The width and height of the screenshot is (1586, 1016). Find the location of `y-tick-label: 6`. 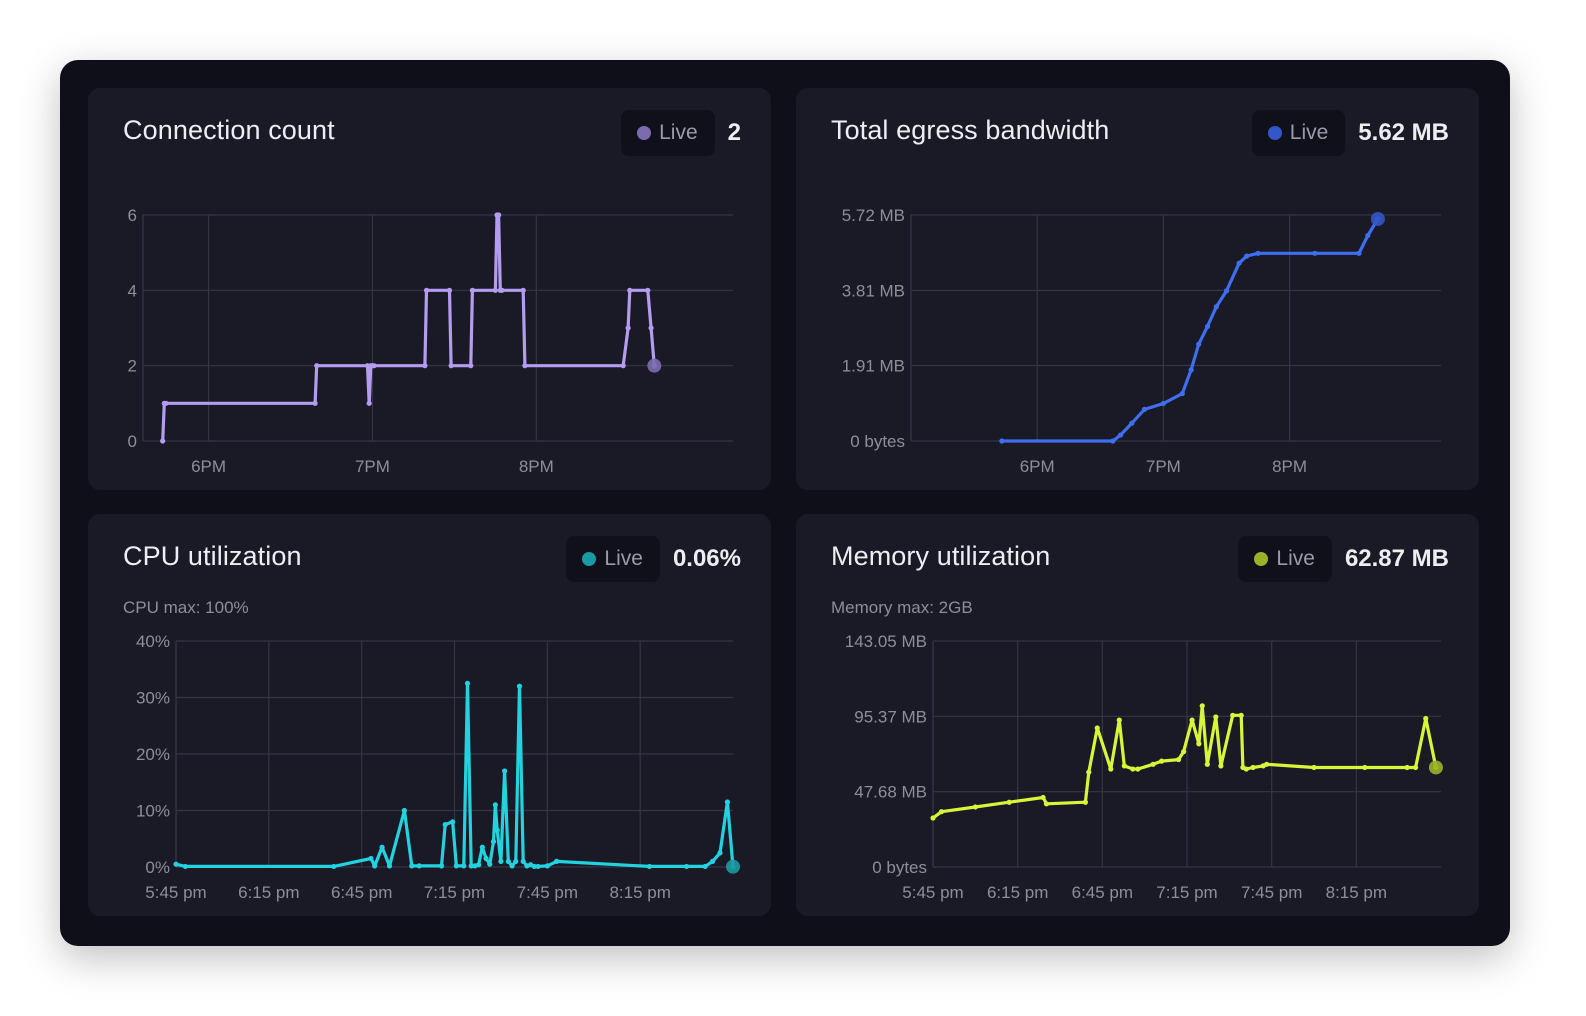

y-tick-label: 6 is located at coordinates (132, 215).